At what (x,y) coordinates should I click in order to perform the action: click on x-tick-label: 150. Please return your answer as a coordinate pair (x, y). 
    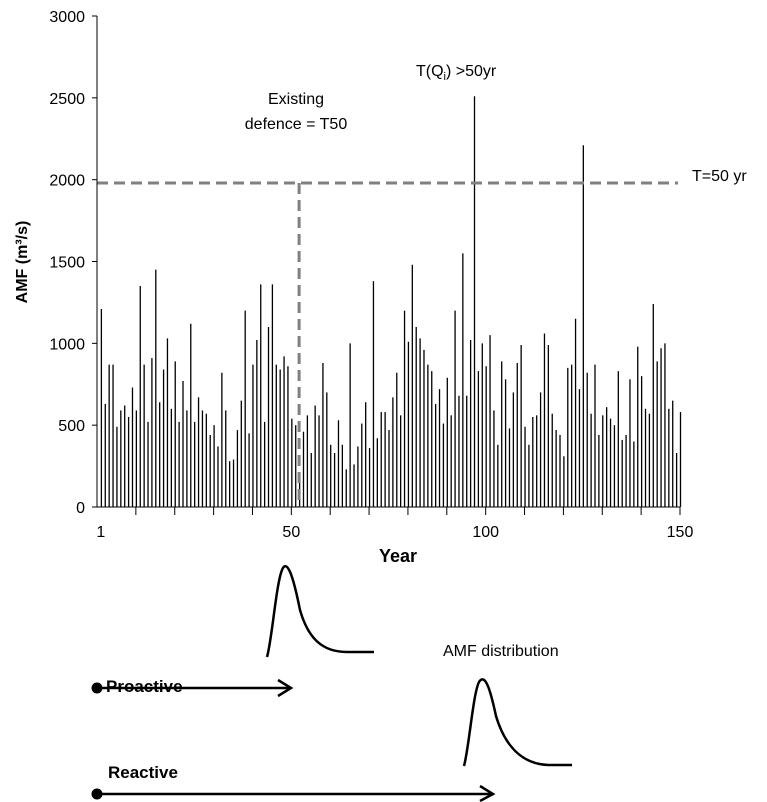
    Looking at the image, I should click on (680, 532).